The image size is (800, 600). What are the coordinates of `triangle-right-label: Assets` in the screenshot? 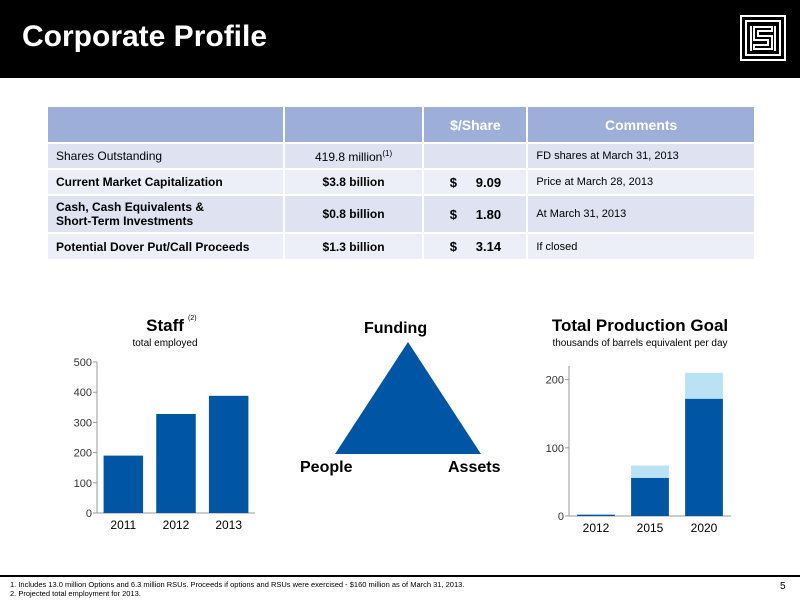 It's located at (474, 467).